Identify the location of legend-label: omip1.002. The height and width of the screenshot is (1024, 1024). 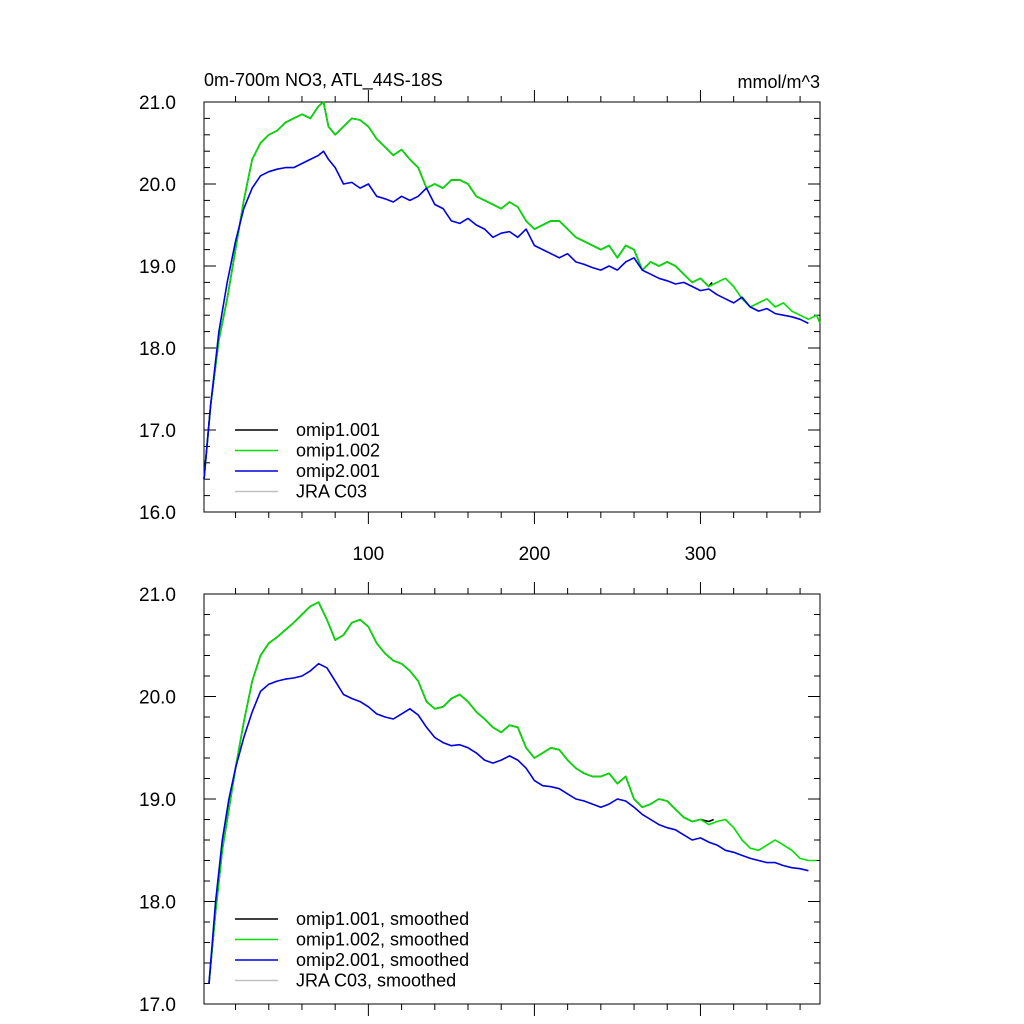
(338, 451).